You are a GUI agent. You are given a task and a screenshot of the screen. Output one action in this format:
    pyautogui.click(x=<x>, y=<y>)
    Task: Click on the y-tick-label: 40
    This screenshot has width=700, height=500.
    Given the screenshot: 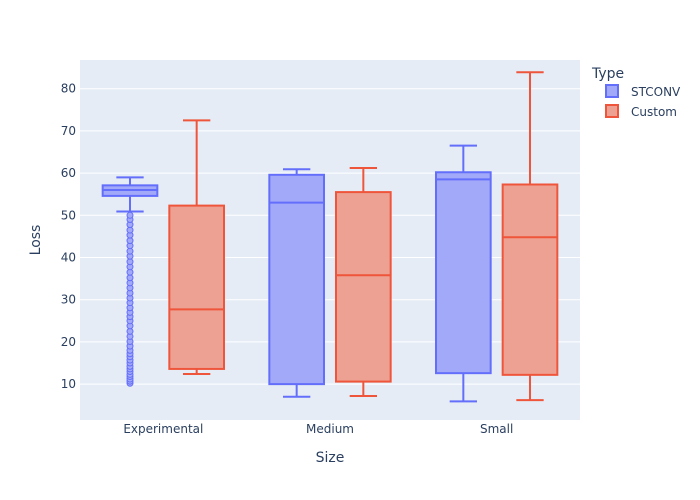 What is the action you would take?
    pyautogui.click(x=68, y=258)
    